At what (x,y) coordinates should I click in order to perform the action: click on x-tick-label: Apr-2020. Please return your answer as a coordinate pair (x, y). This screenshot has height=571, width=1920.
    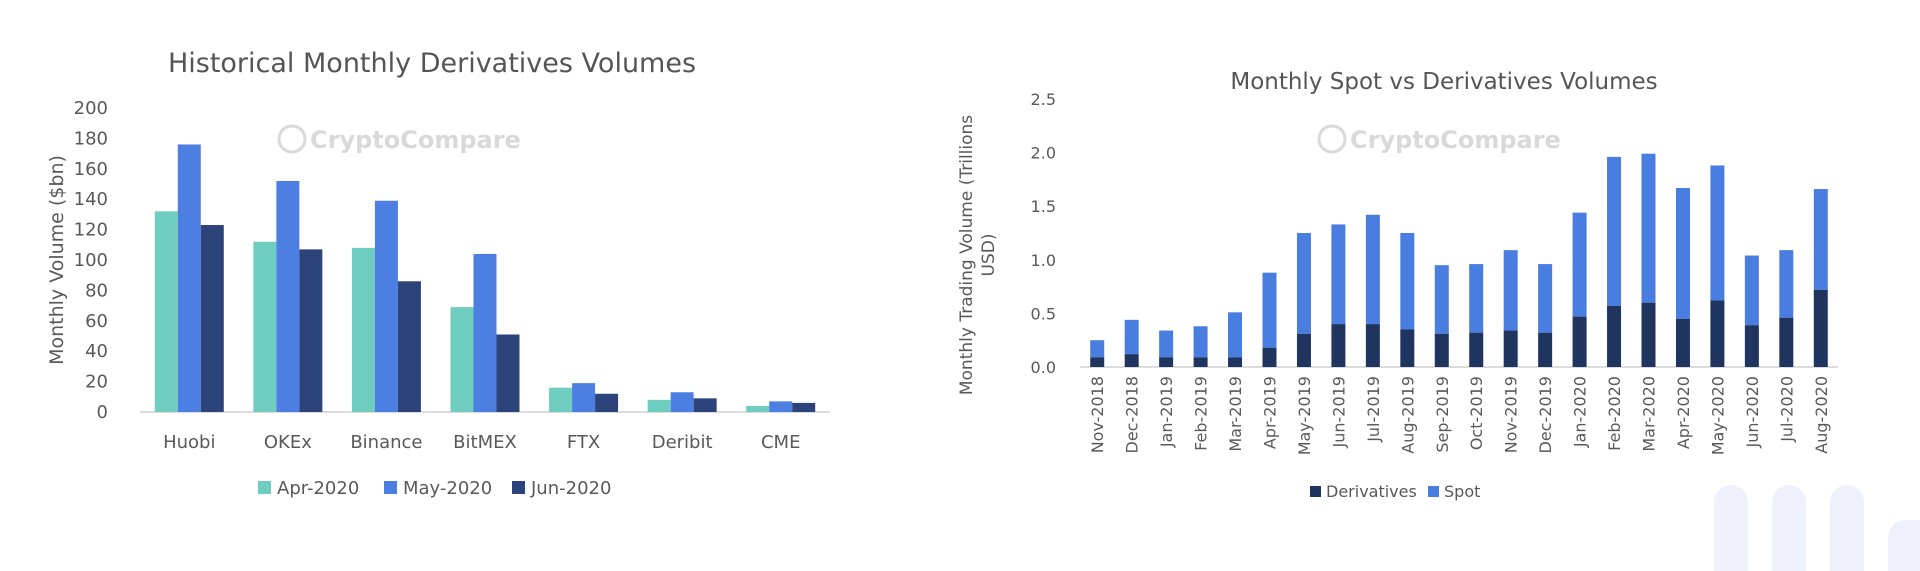
    Looking at the image, I should click on (1683, 412).